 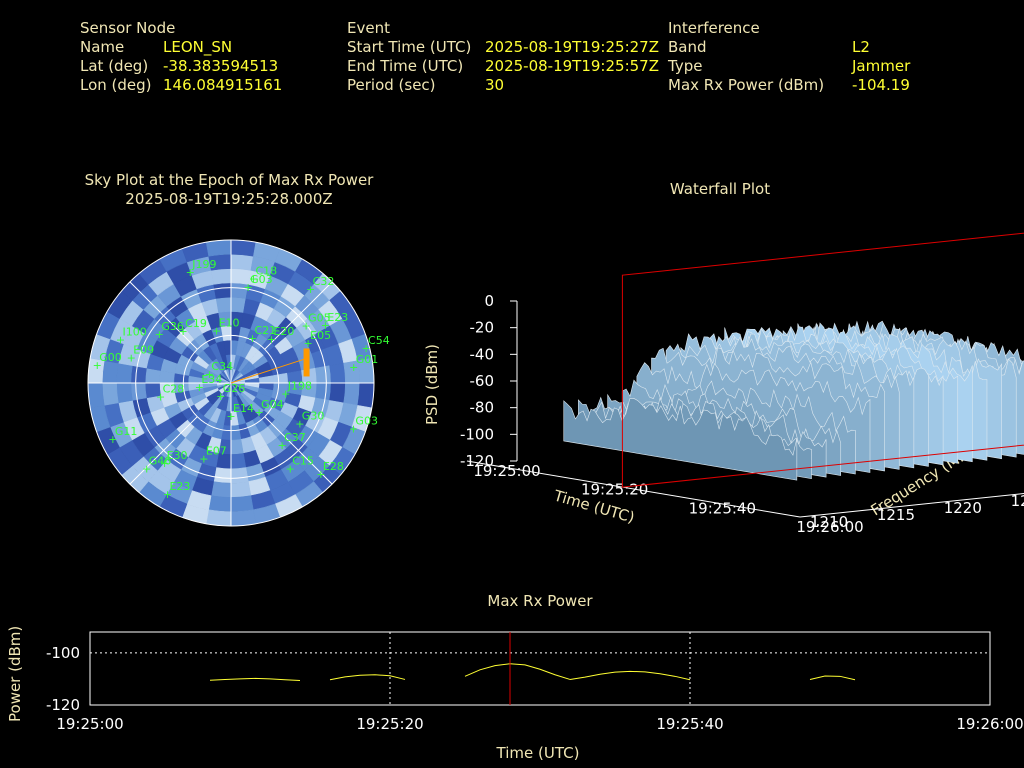 What do you see at coordinates (391, 85) in the screenshot?
I see `event-period-label: Period (sec)` at bounding box center [391, 85].